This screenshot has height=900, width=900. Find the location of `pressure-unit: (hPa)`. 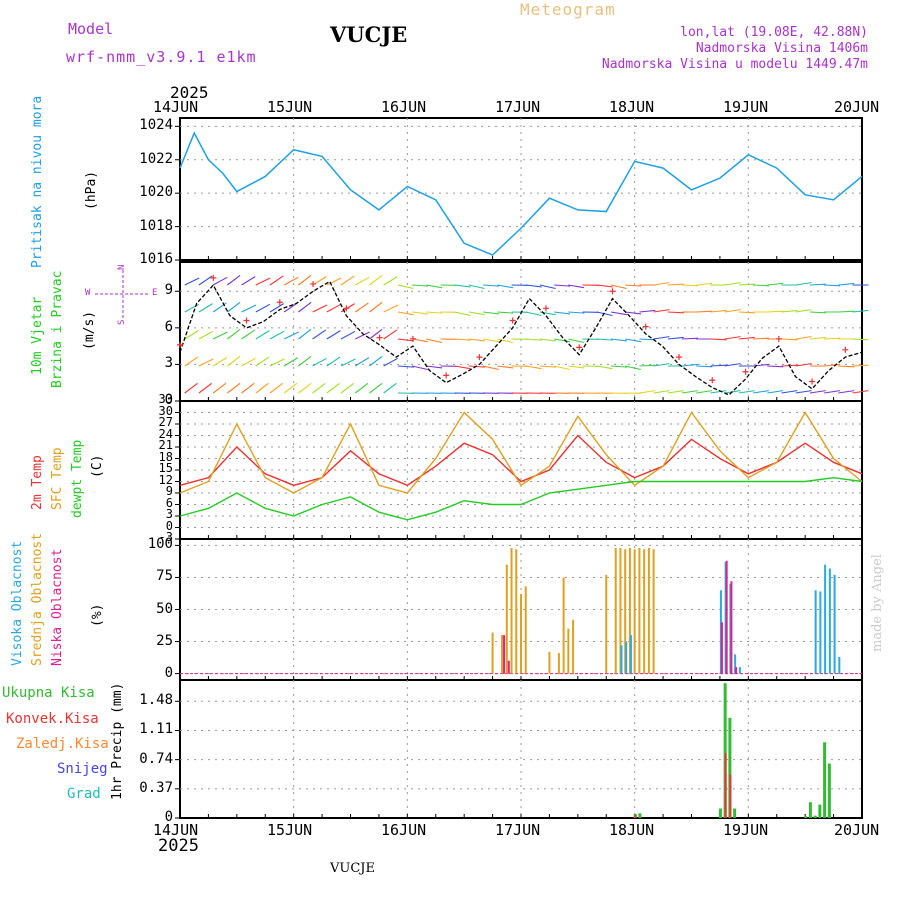

pressure-unit: (hPa) is located at coordinates (91, 190).